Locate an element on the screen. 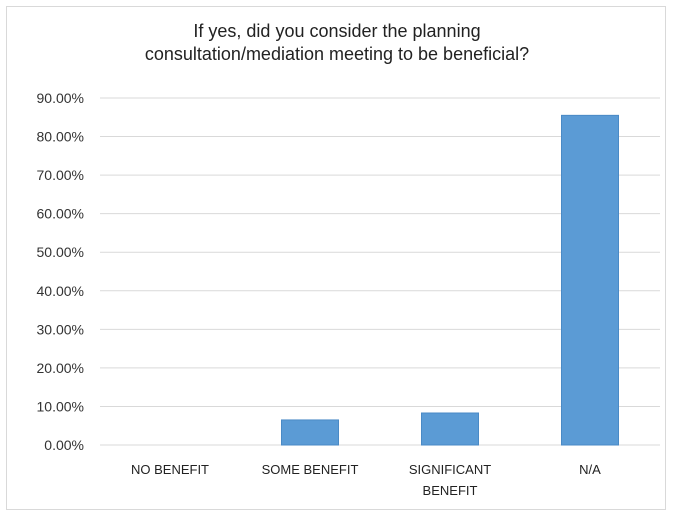  y-tick-label: 50.00% is located at coordinates (60, 252).